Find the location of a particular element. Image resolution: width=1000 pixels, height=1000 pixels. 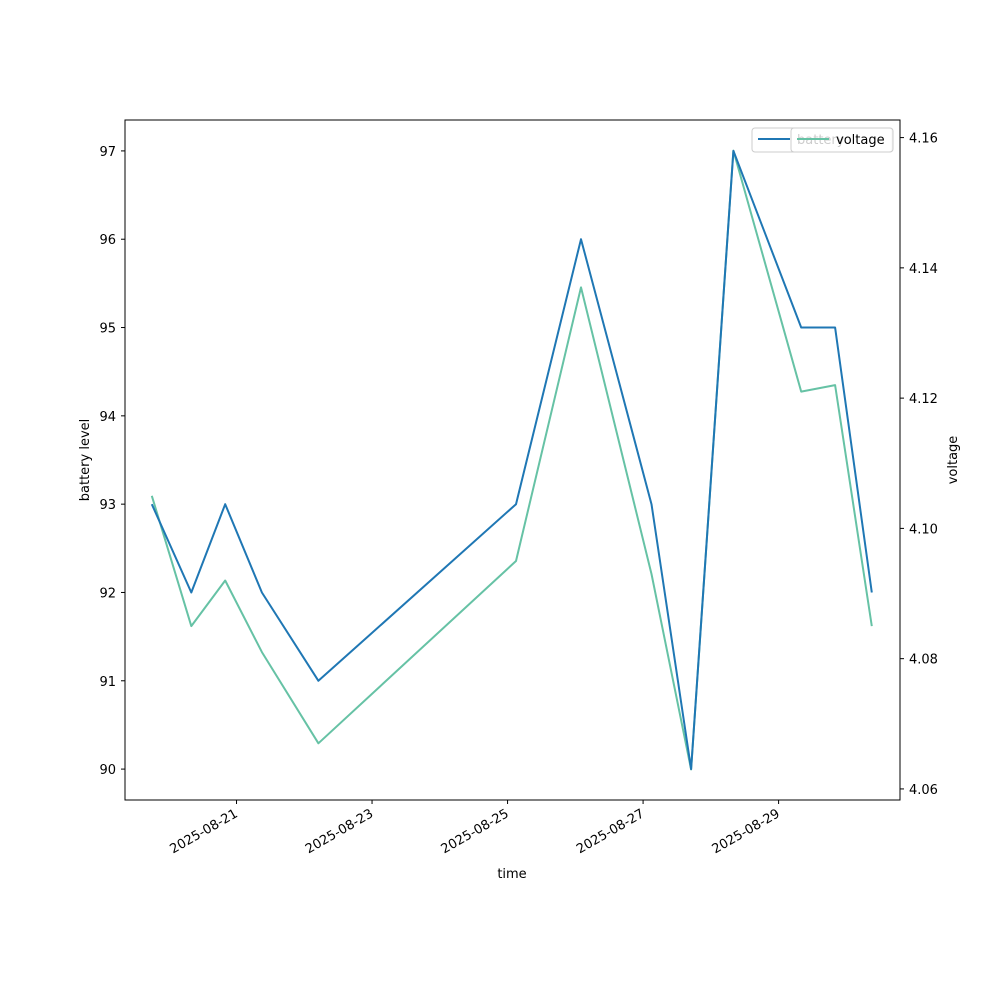

left-y-axis: 90 91 92 93 94 95 96 97 is located at coordinates (112, 461).